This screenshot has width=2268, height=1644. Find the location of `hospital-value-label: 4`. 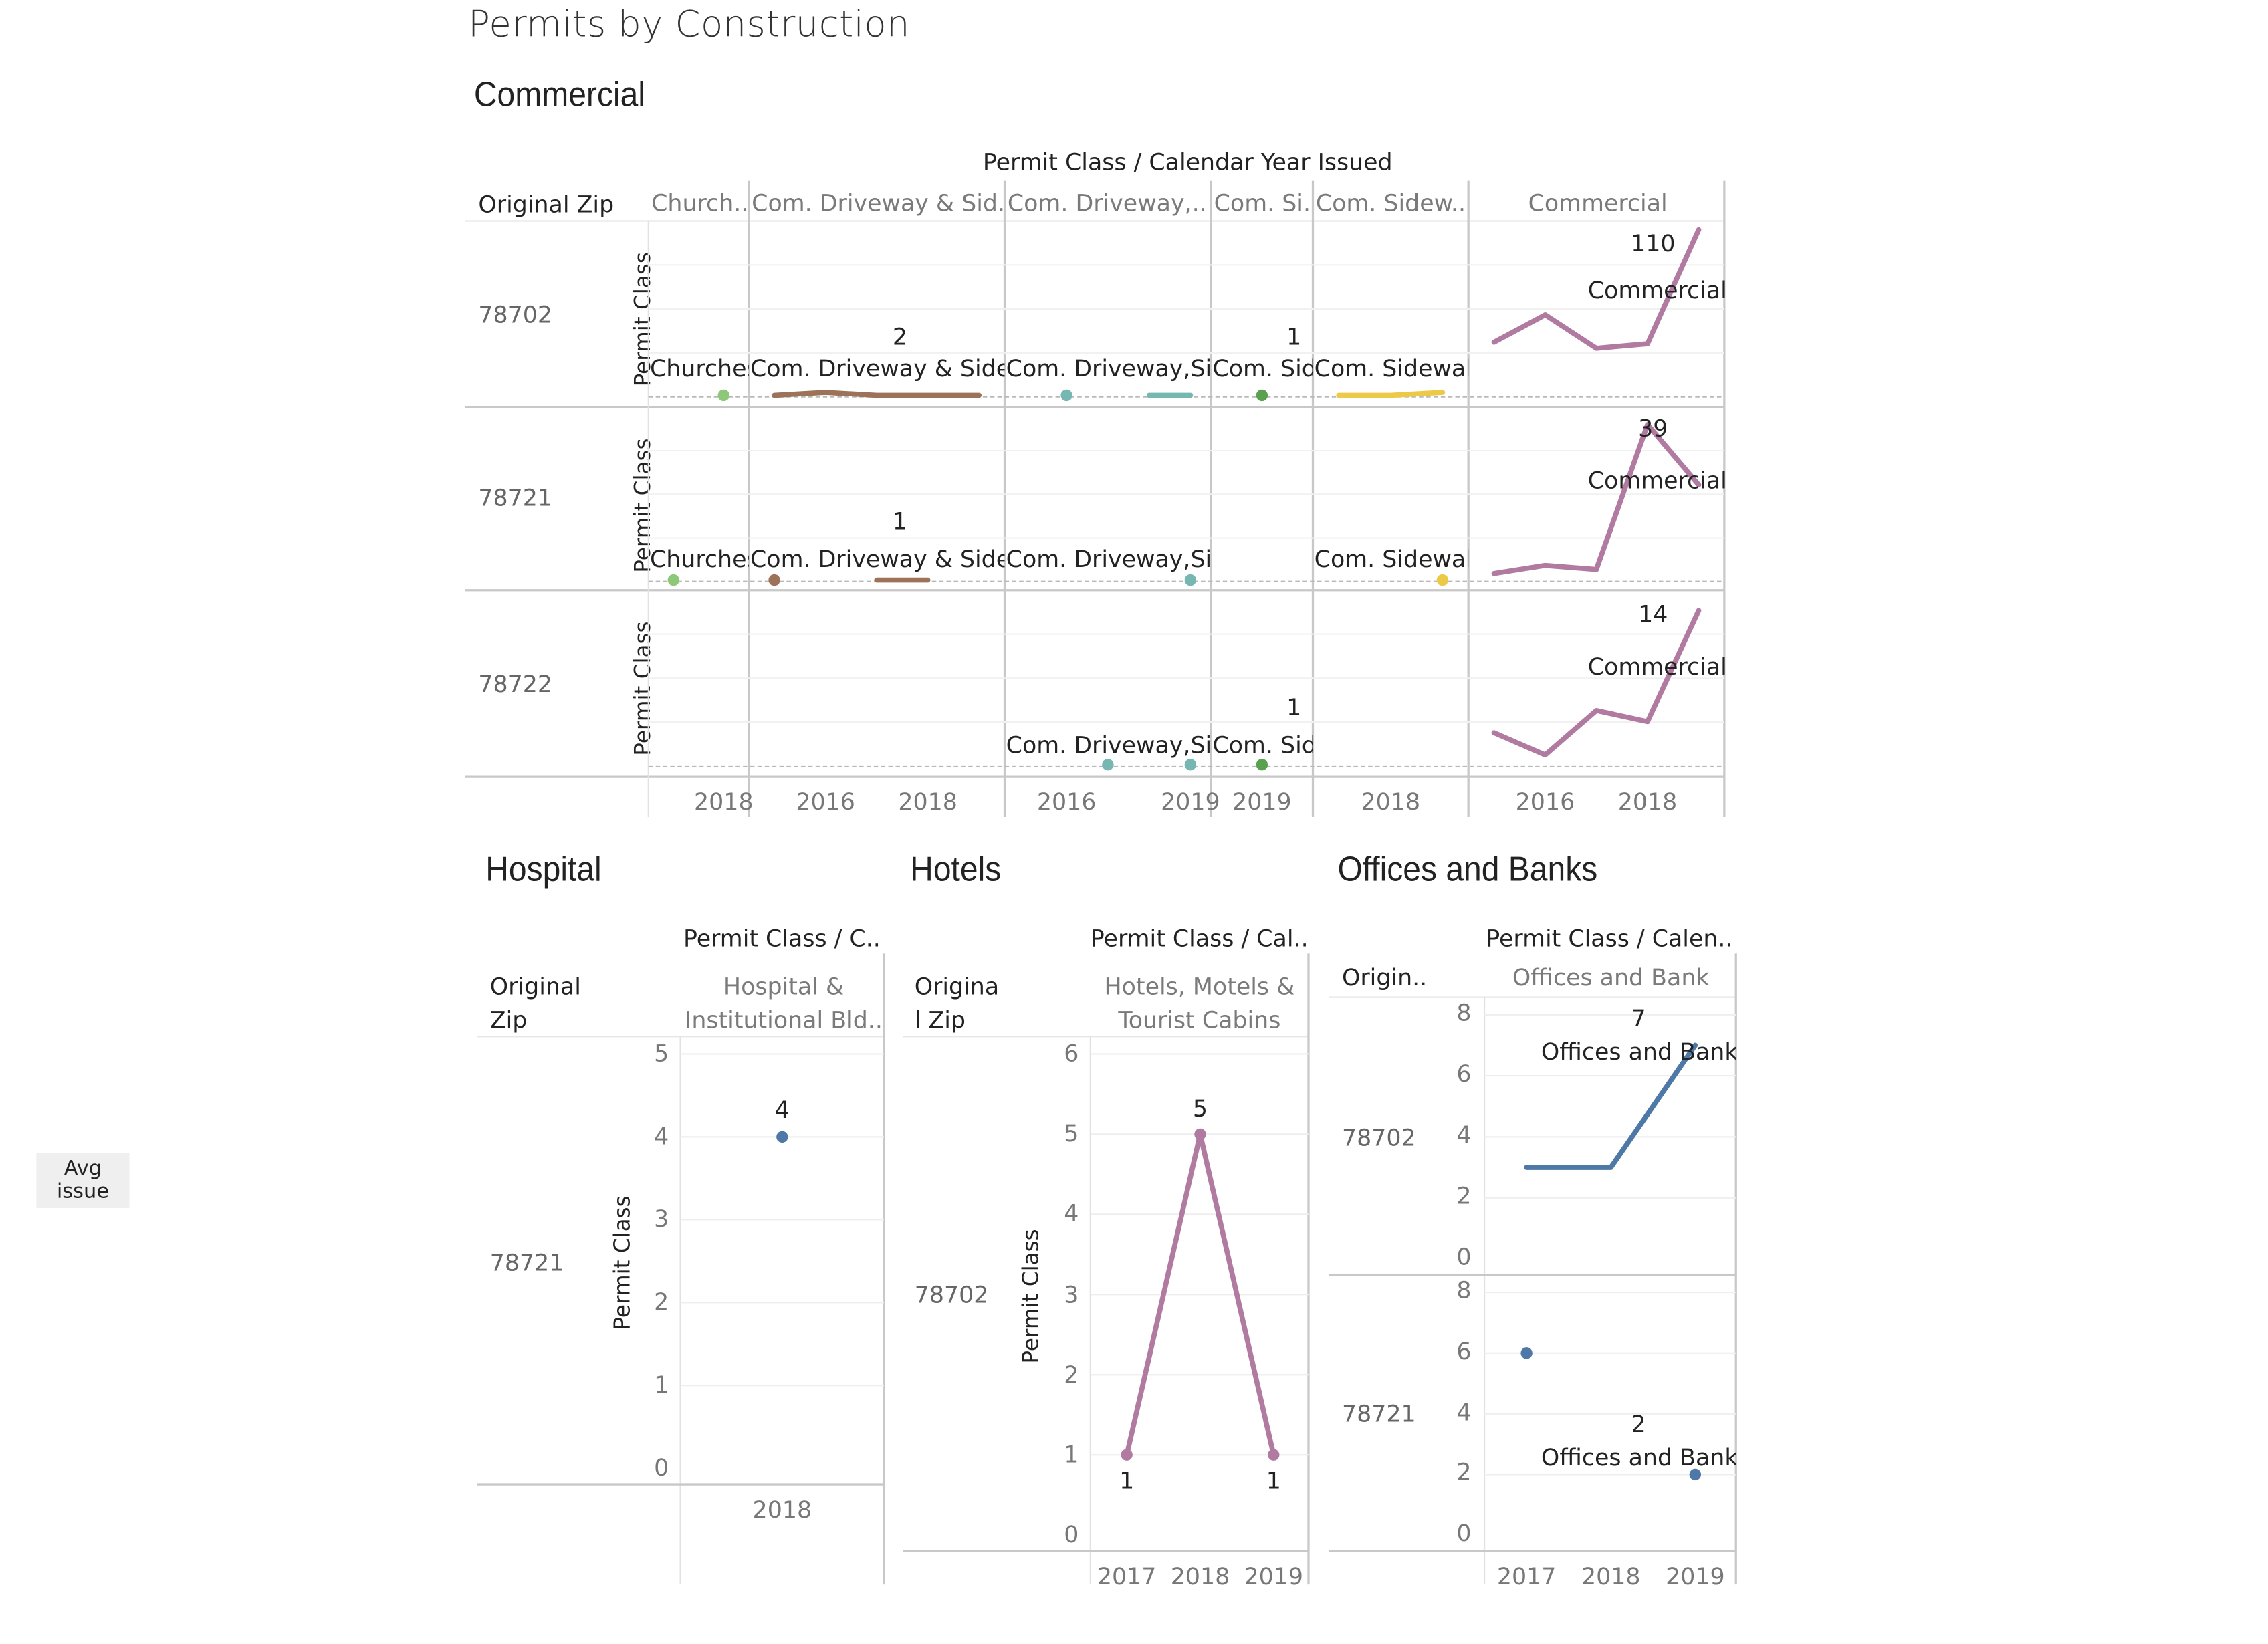

hospital-value-label: 4 is located at coordinates (782, 1110).